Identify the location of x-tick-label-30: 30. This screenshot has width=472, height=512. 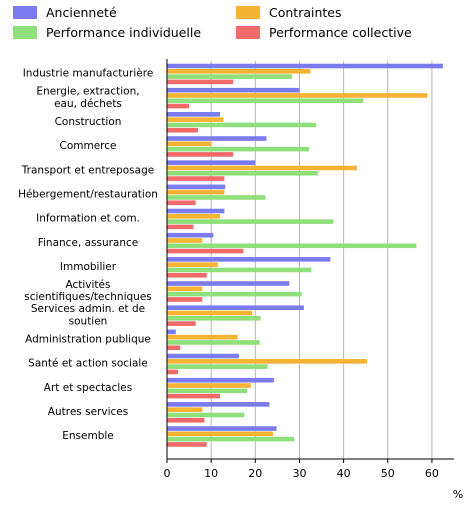
(299, 473).